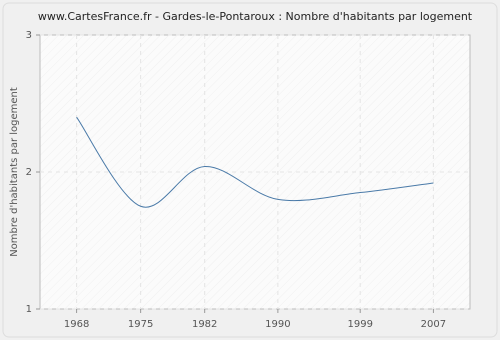 This screenshot has height=340, width=500. What do you see at coordinates (76, 324) in the screenshot?
I see `x-tick-label: 1968` at bounding box center [76, 324].